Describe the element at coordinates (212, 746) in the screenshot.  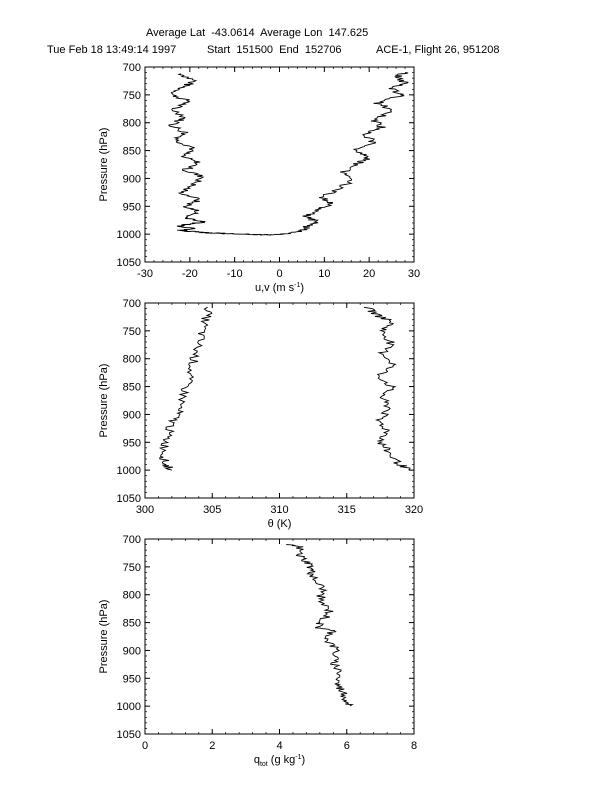
I see `x-tick-label: 2` at that location.